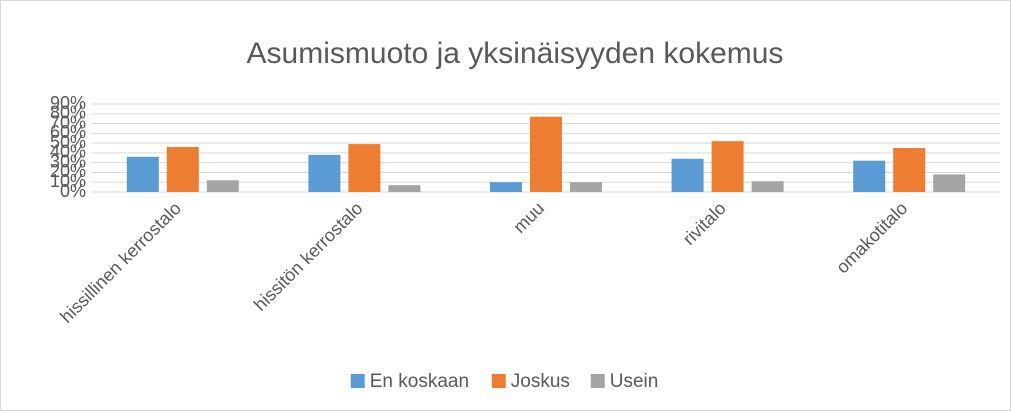  I want to click on y-tick-label: 10%, so click(68, 181).